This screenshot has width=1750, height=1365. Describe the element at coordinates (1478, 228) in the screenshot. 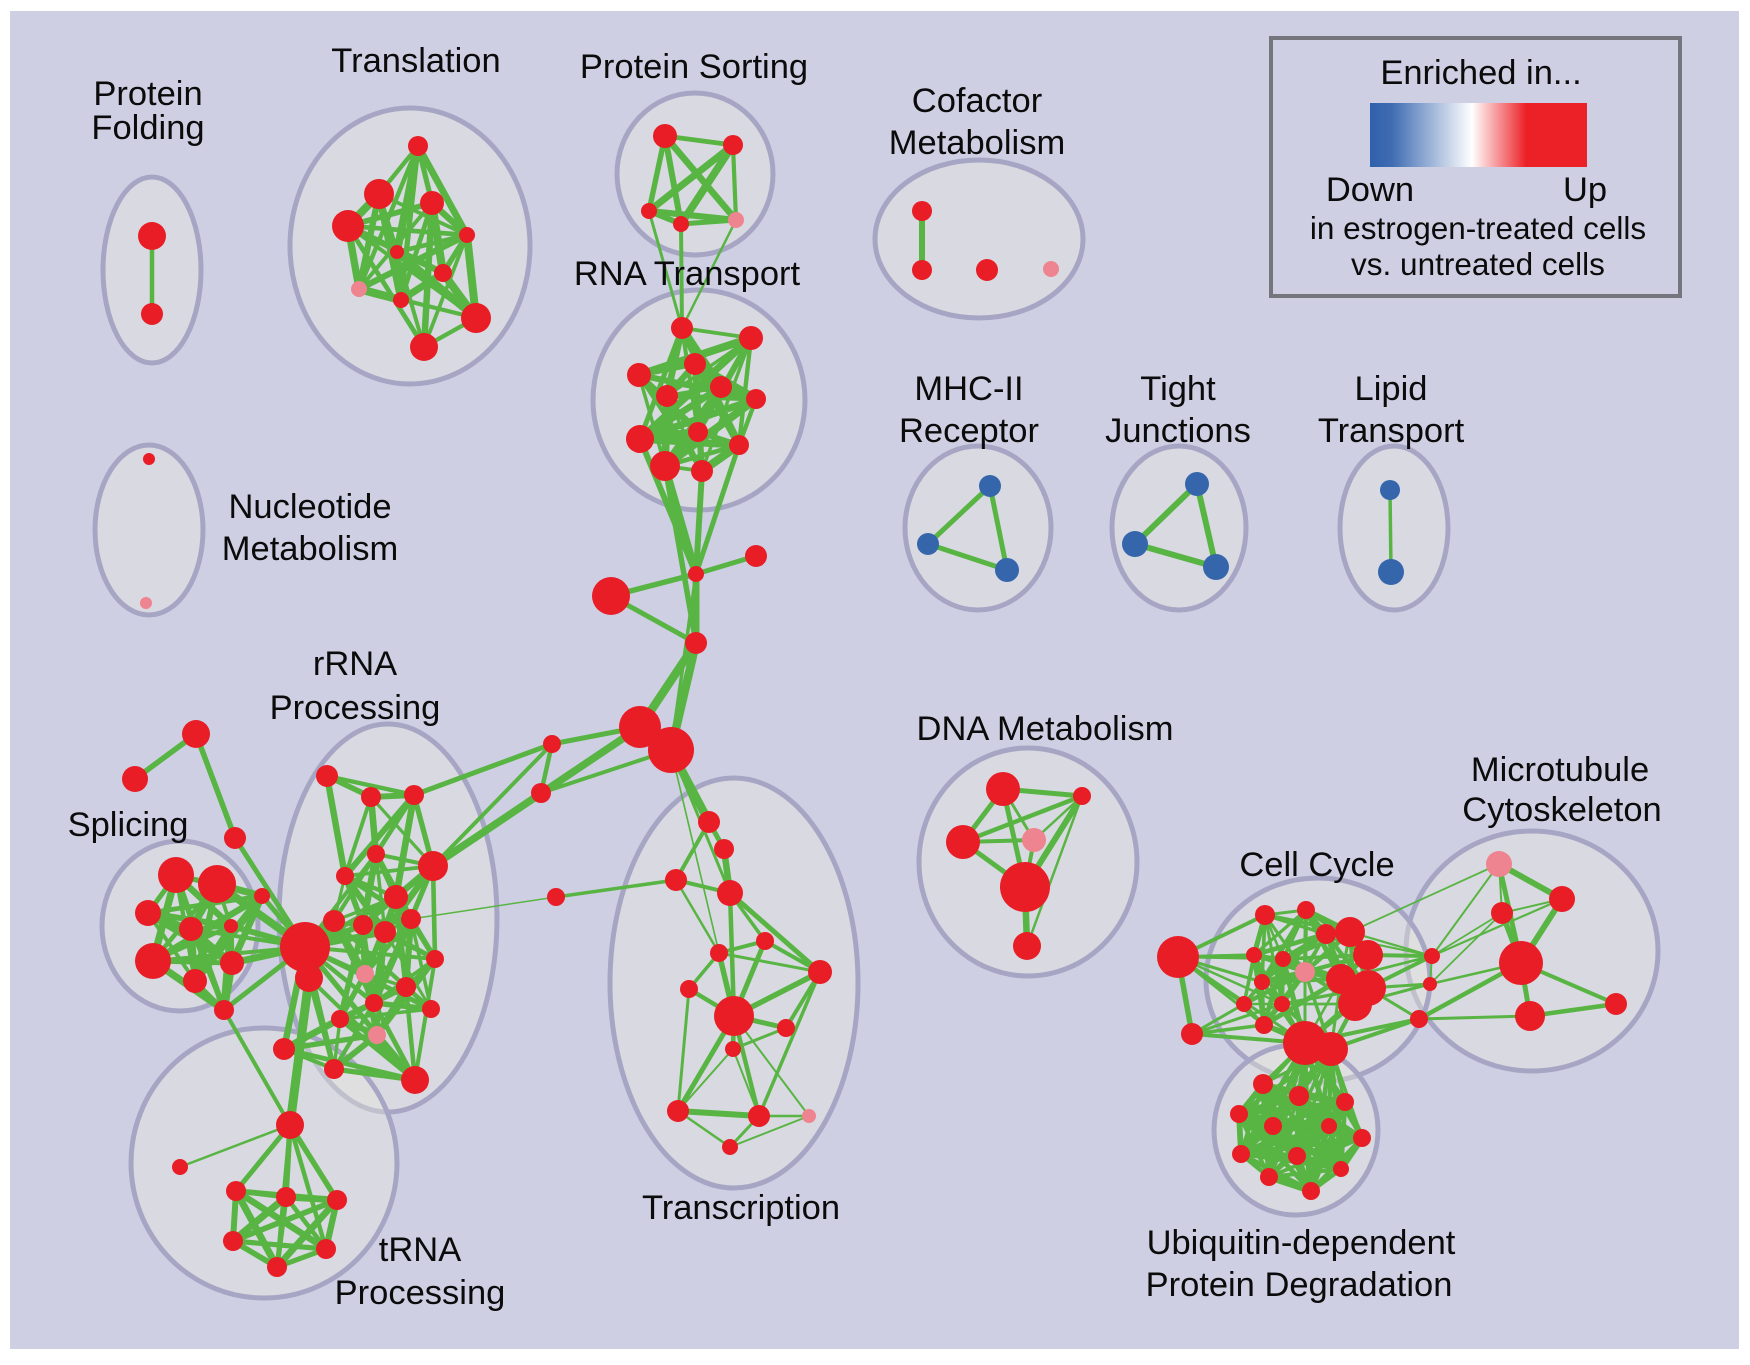

I see `svg-text: in estrogen-treated cells` at that location.